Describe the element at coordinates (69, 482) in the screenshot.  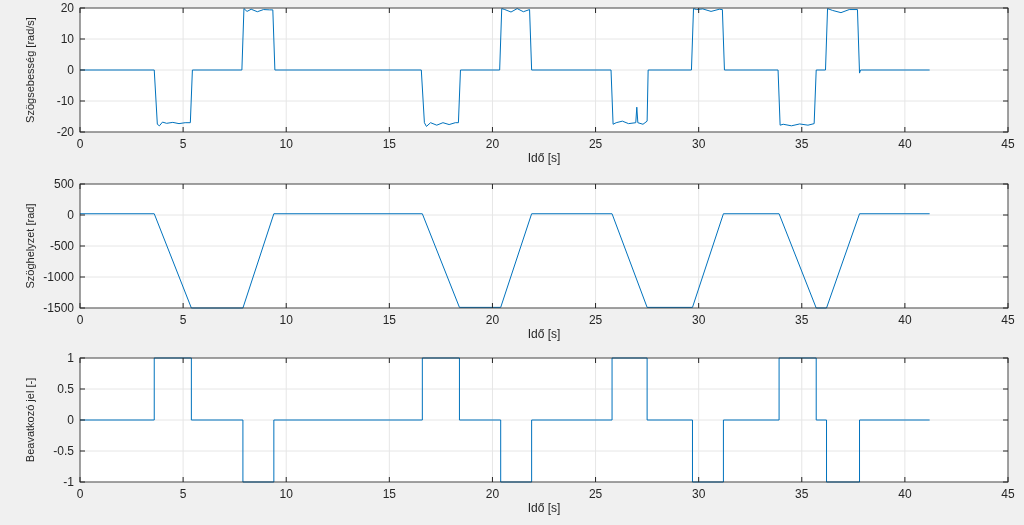
I see `y-tick-label: -1` at that location.